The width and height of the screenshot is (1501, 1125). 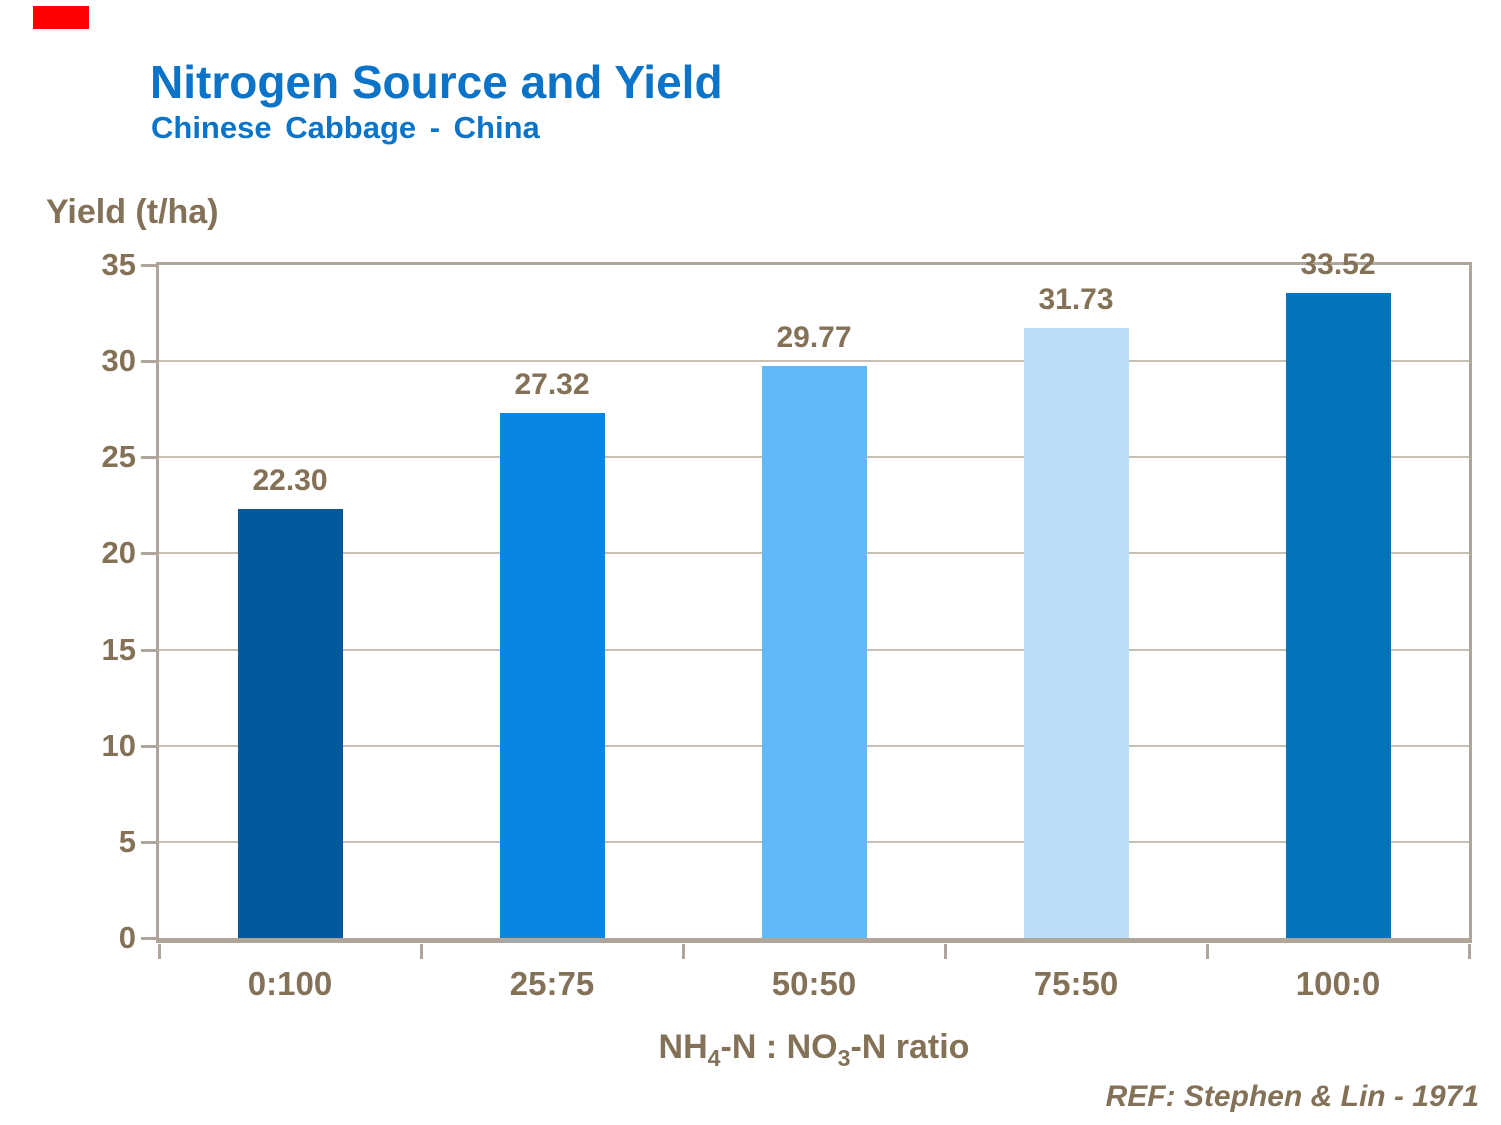 What do you see at coordinates (1076, 983) in the screenshot?
I see `x-axis-category-label: 75:50` at bounding box center [1076, 983].